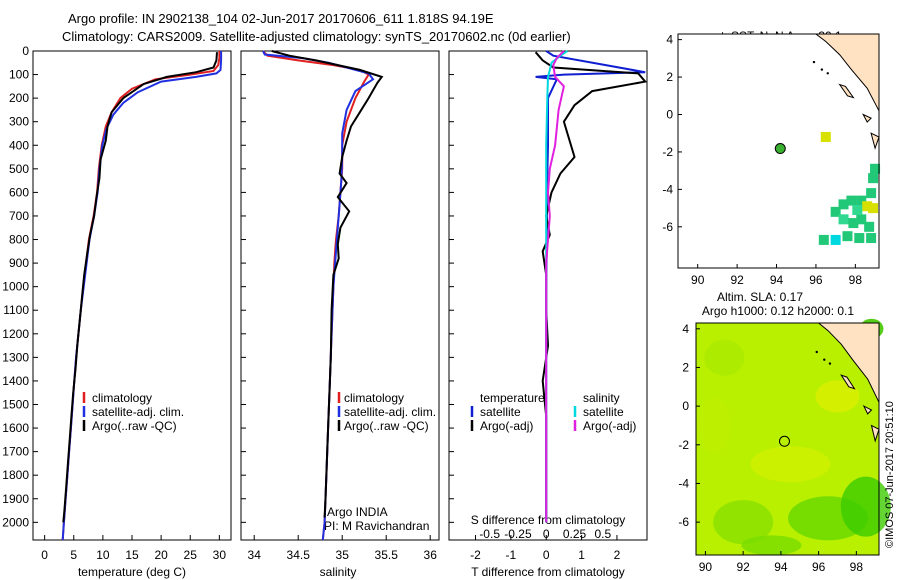  I want to click on sst-map-panel: sat. SST: NaN Argo: 30.1, so click(779, 149).